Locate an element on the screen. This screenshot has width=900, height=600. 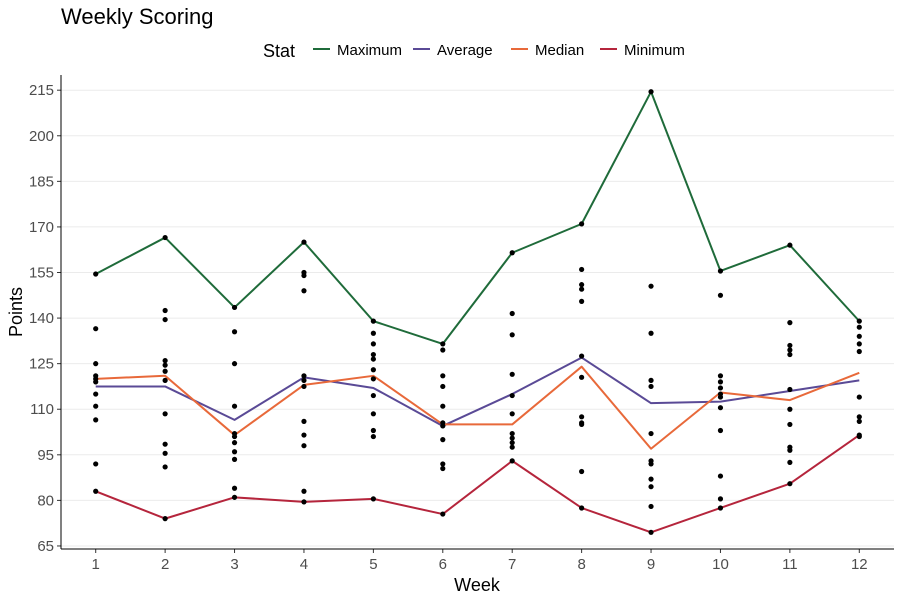
y-tick-label: 200 is located at coordinates (41, 136).